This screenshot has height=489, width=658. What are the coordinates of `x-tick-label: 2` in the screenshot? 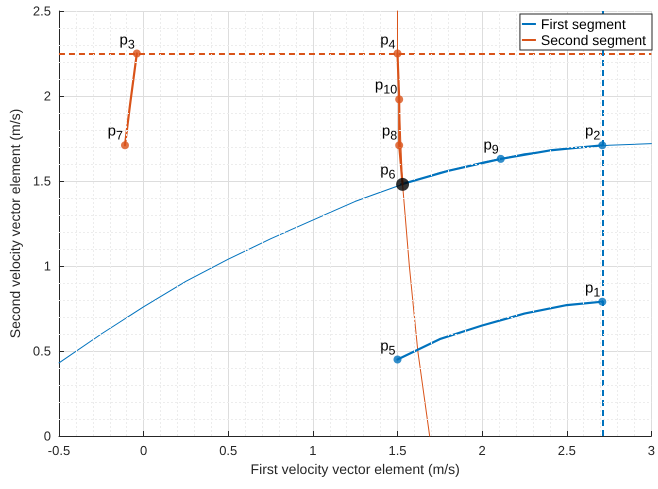 It's located at (482, 450).